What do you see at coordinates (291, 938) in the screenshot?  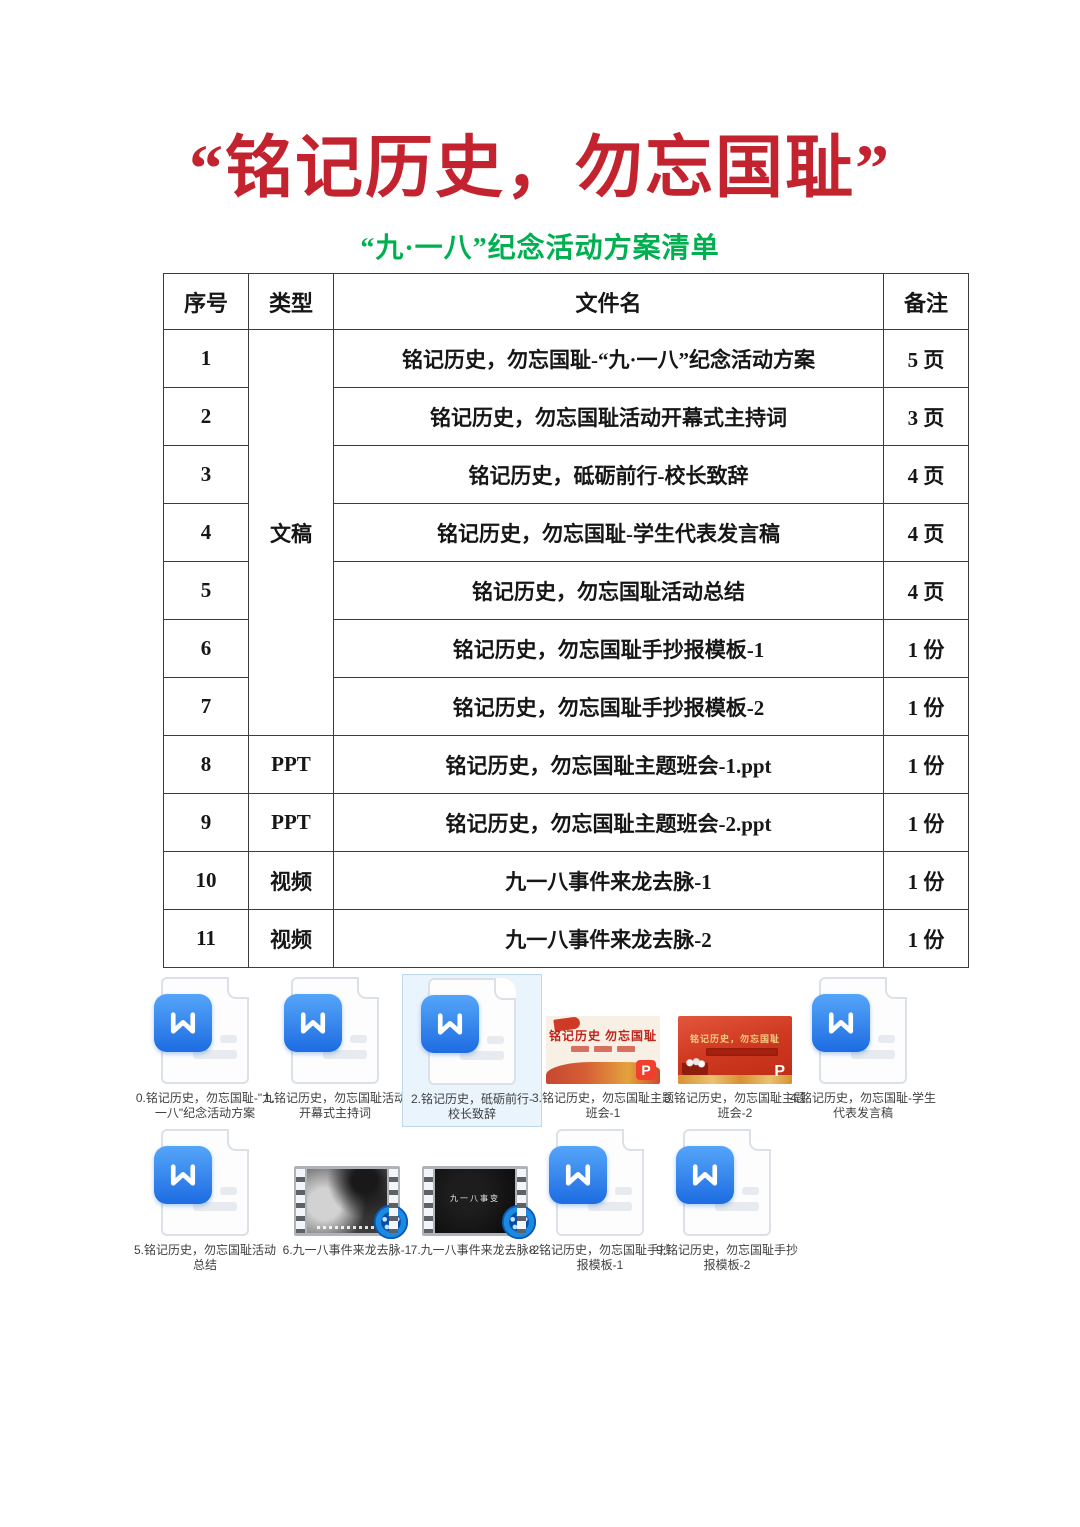 I see `cell-type: 视频` at bounding box center [291, 938].